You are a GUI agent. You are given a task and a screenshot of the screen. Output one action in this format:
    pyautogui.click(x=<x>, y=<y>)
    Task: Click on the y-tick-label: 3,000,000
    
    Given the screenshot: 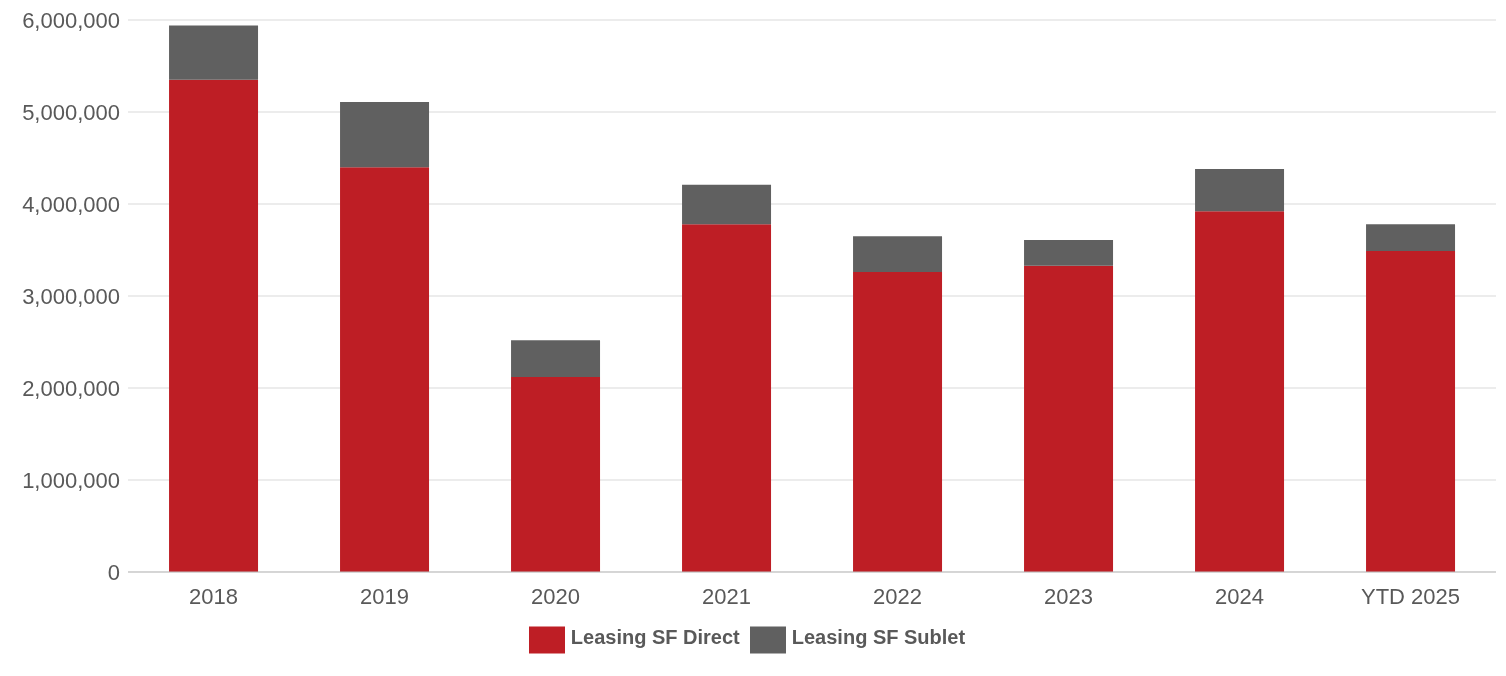 What is the action you would take?
    pyautogui.click(x=71, y=296)
    